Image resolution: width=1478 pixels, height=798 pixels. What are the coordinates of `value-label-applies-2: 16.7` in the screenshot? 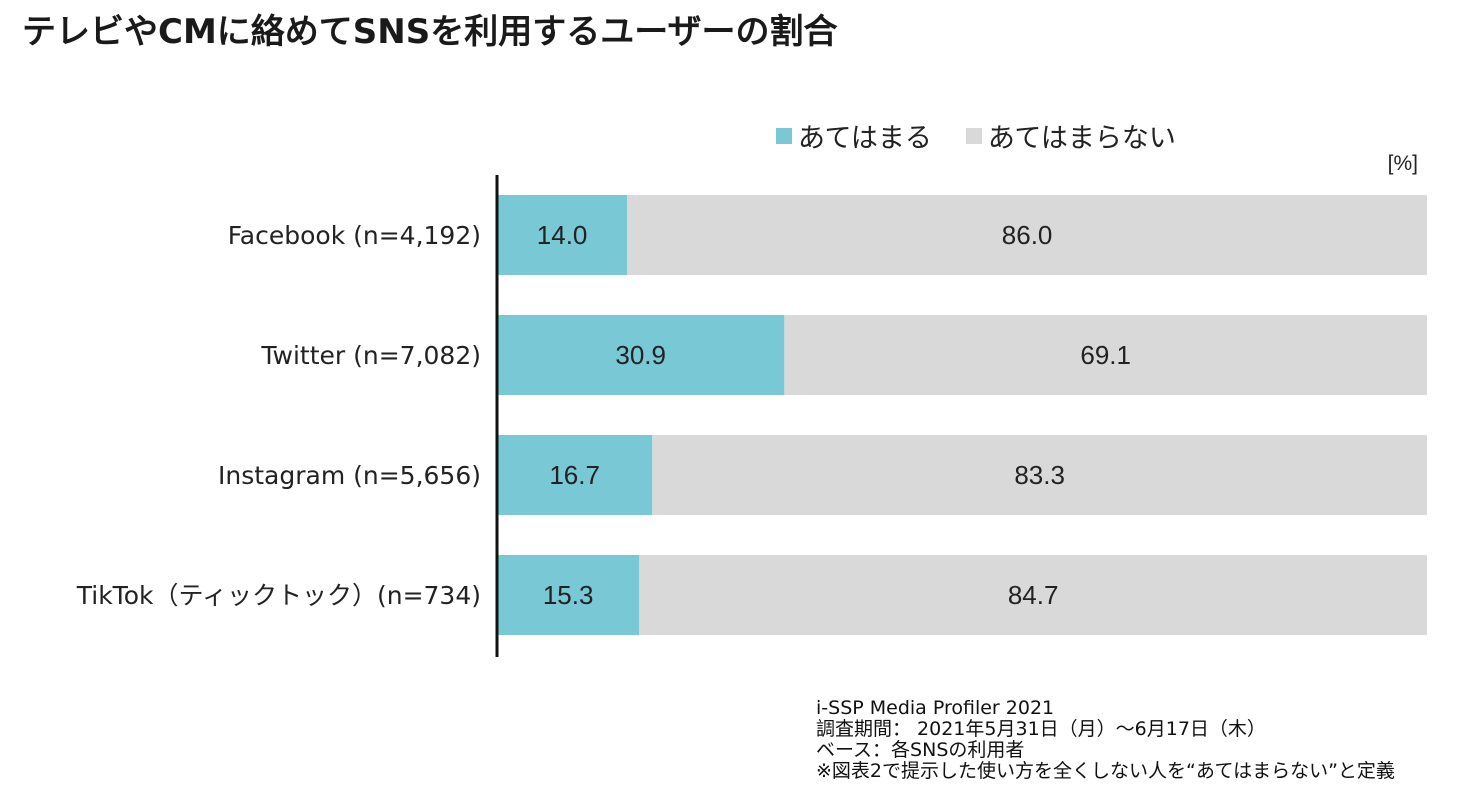 It's located at (574, 475).